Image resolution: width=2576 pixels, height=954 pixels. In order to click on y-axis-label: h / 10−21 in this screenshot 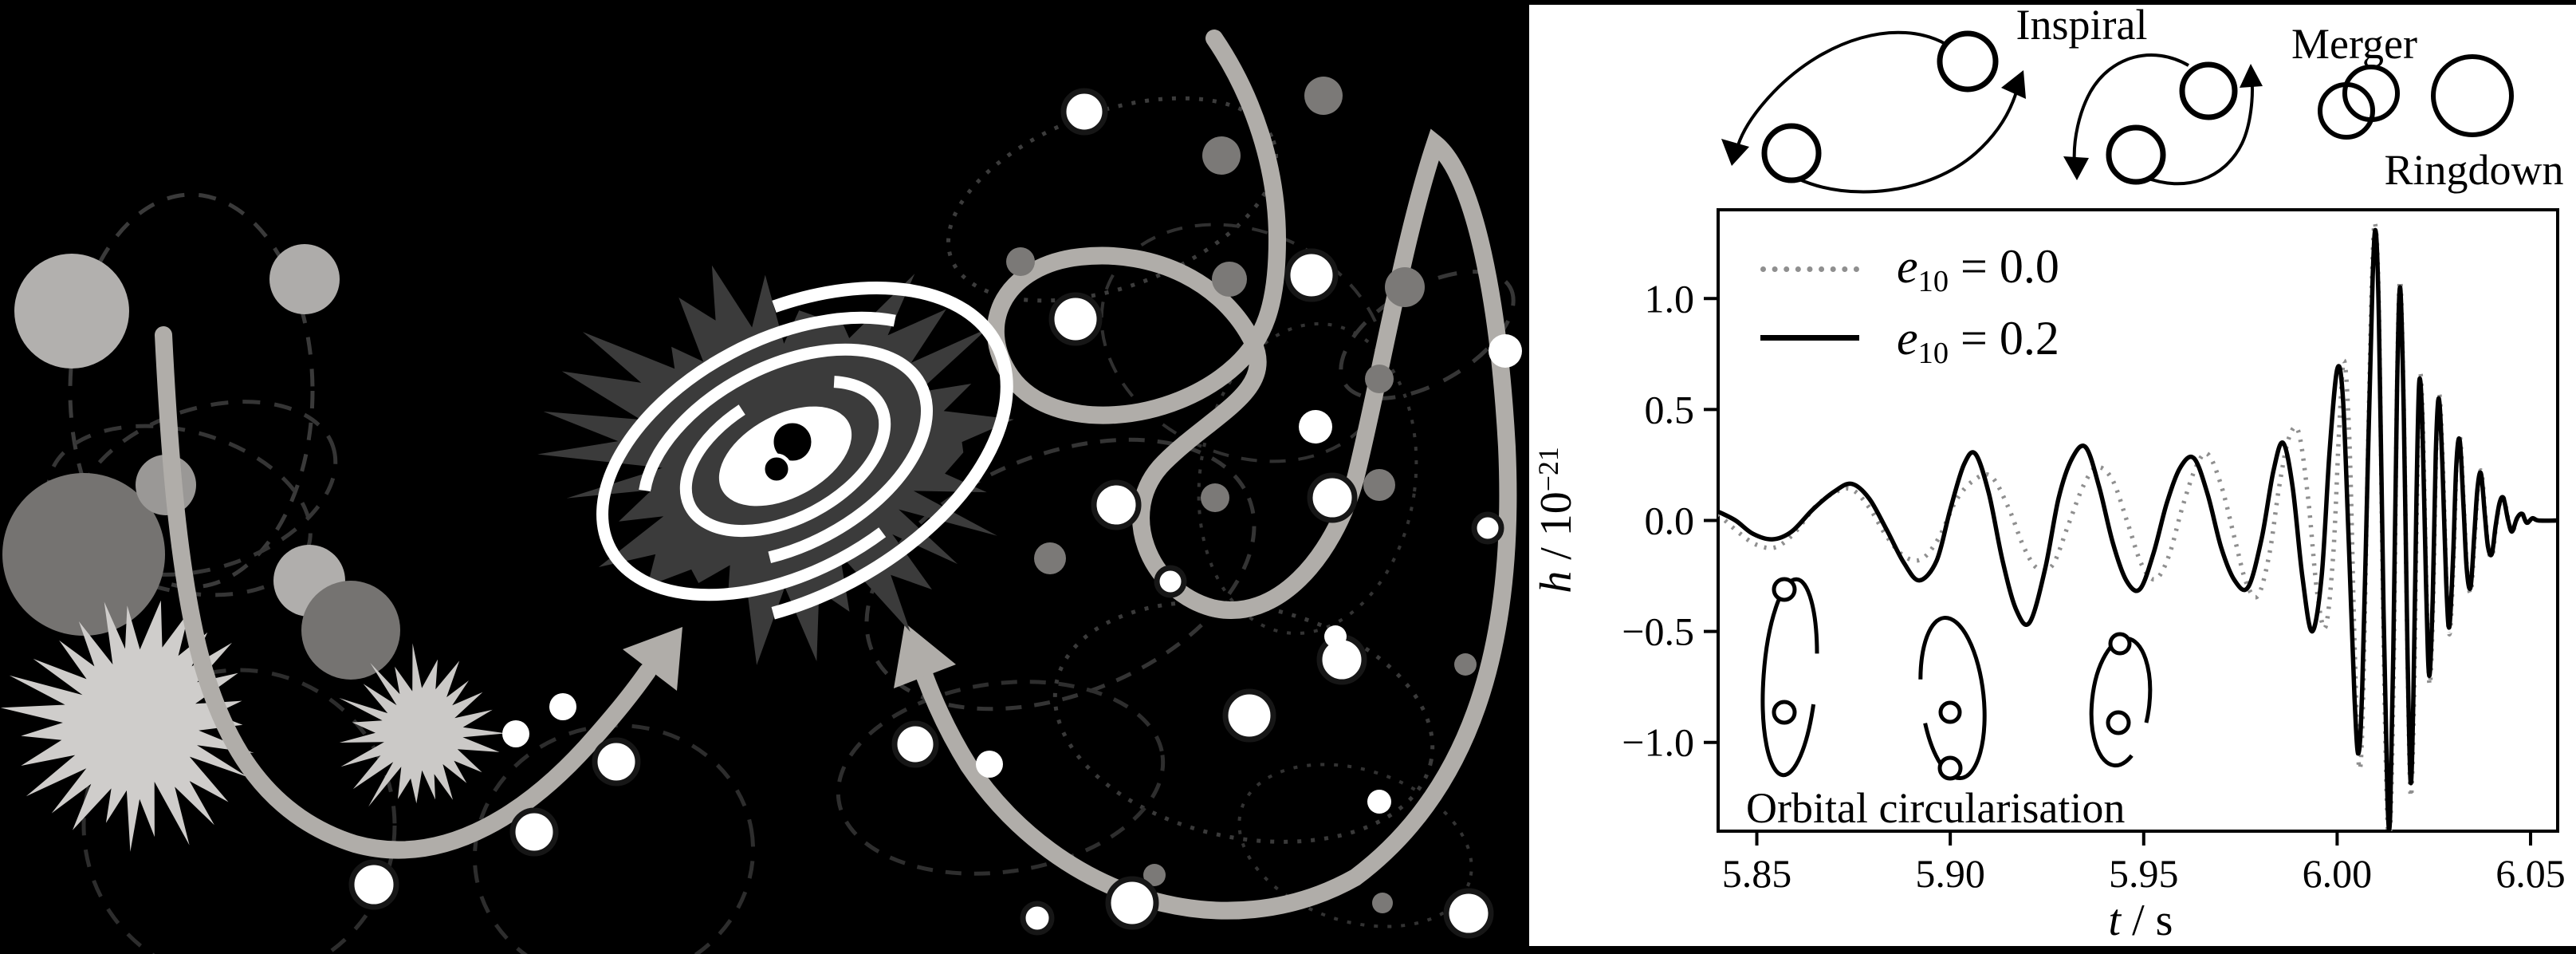, I will do `click(1556, 520)`.